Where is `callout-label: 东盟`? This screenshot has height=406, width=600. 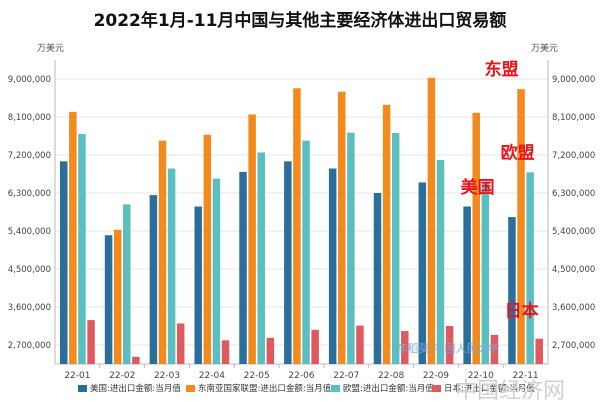
callout-label: 东盟 is located at coordinates (502, 69).